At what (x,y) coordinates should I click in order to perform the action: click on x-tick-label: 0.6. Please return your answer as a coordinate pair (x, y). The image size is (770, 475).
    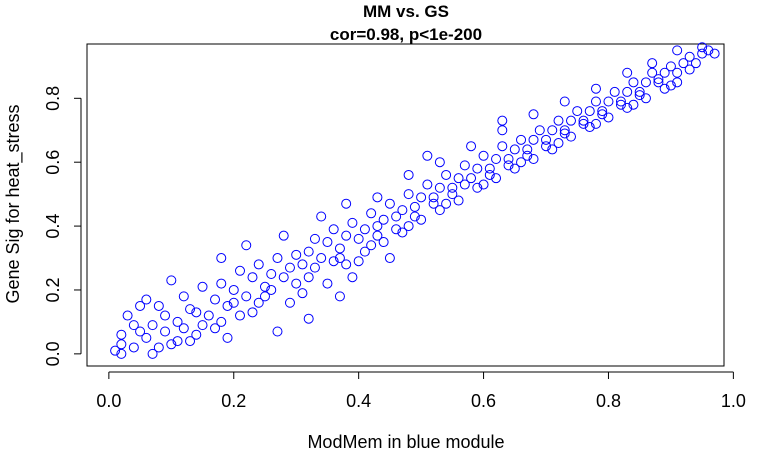
    Looking at the image, I should click on (483, 401).